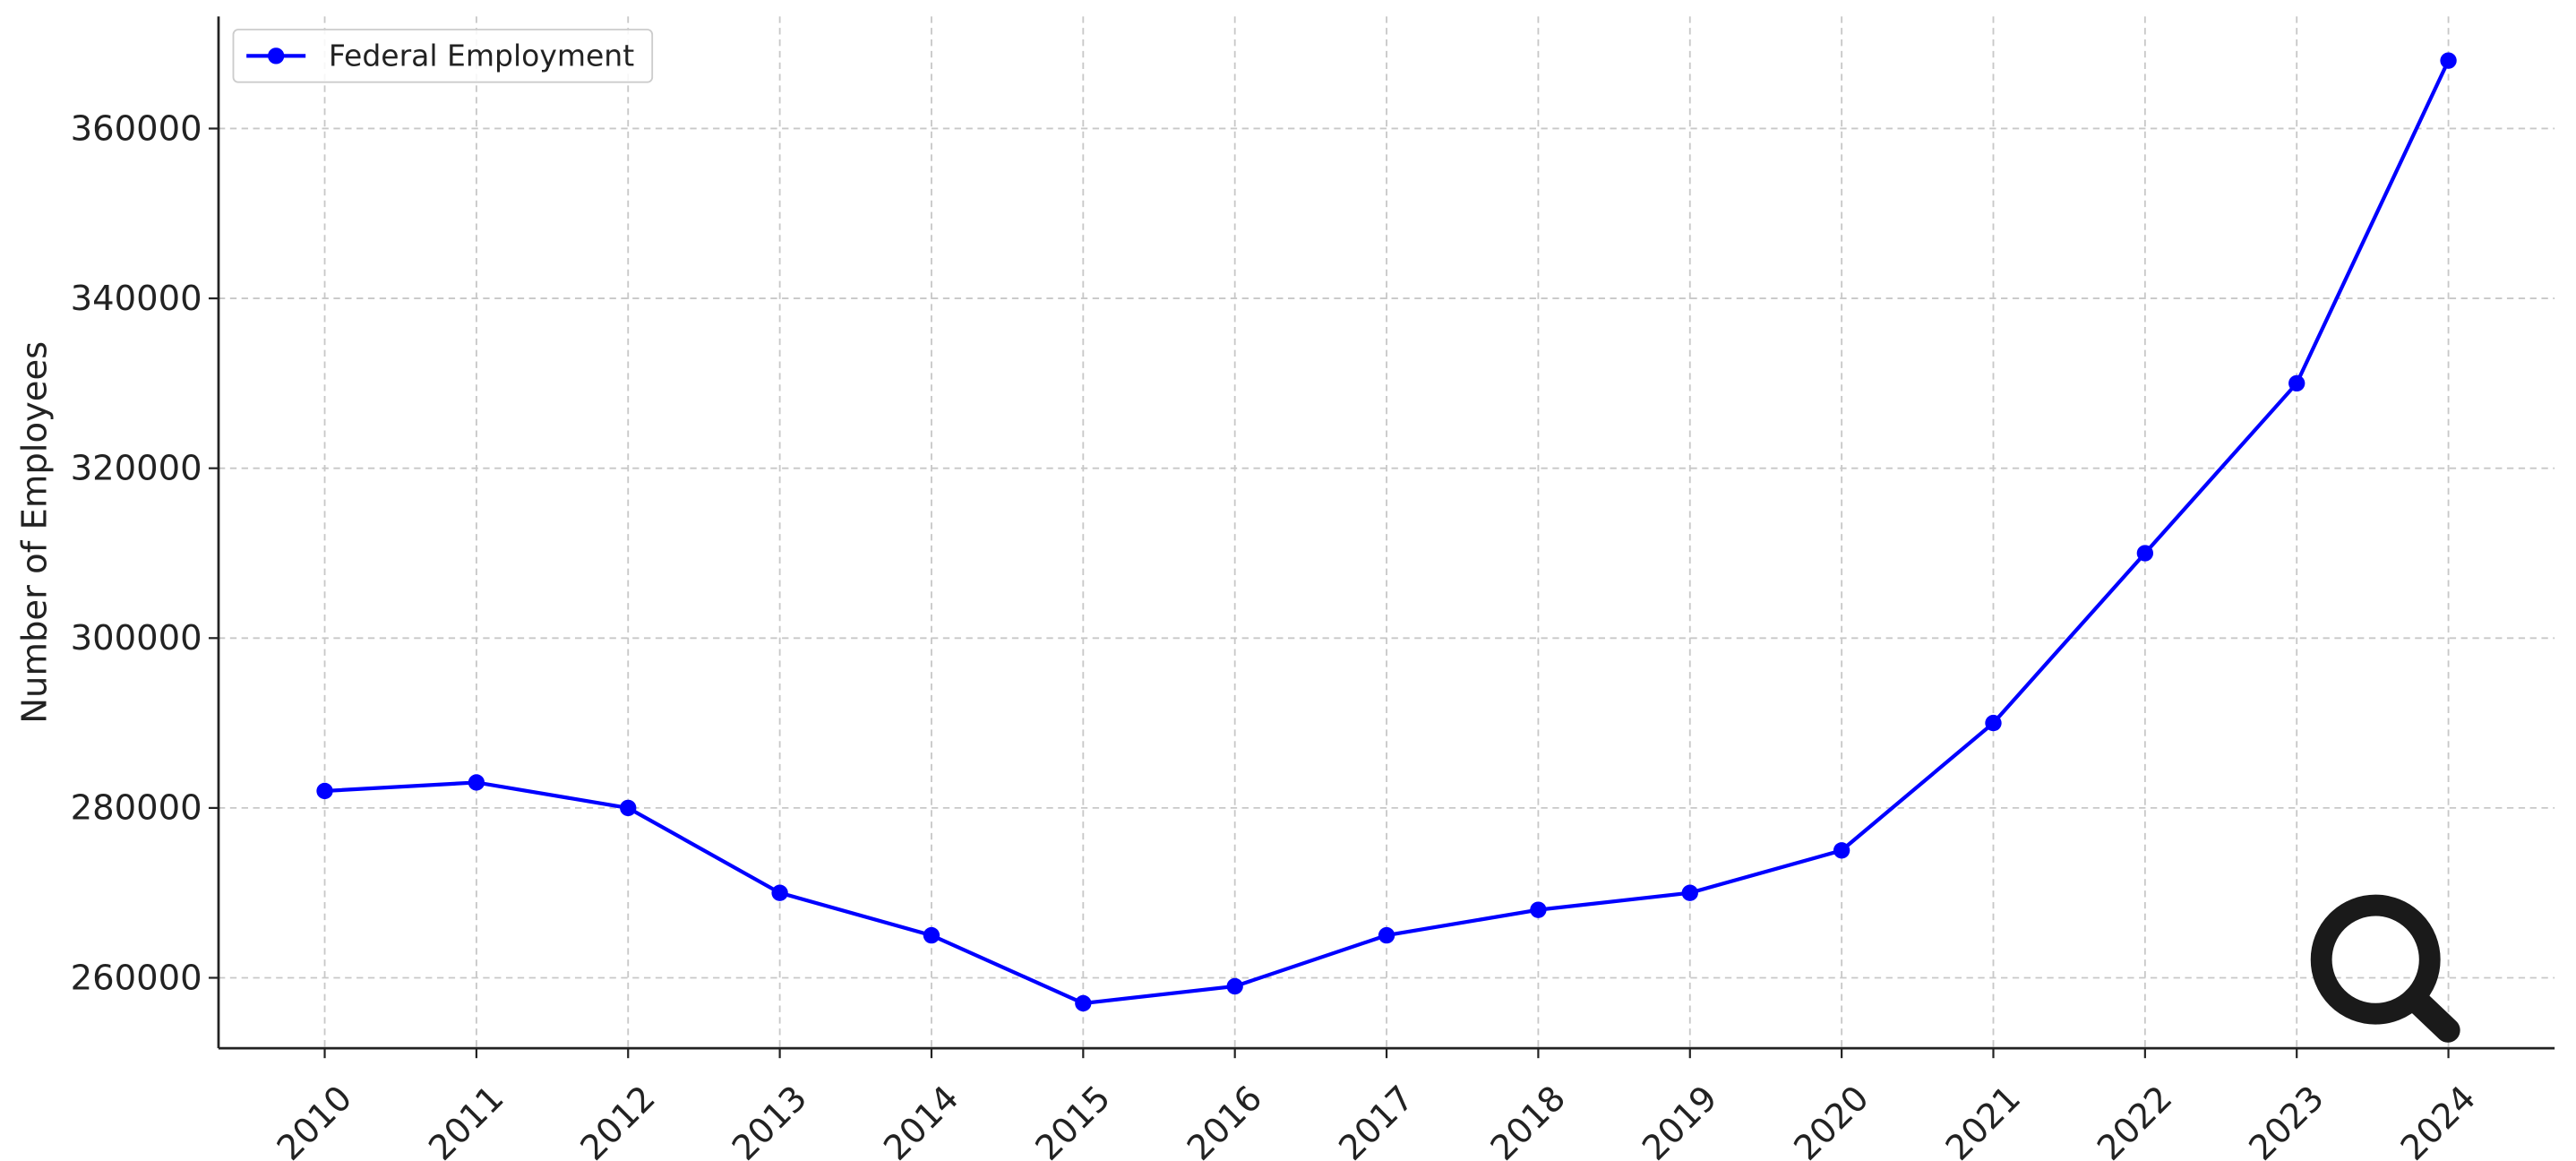  I want to click on y-axis-label: Number of Employees, so click(34, 532).